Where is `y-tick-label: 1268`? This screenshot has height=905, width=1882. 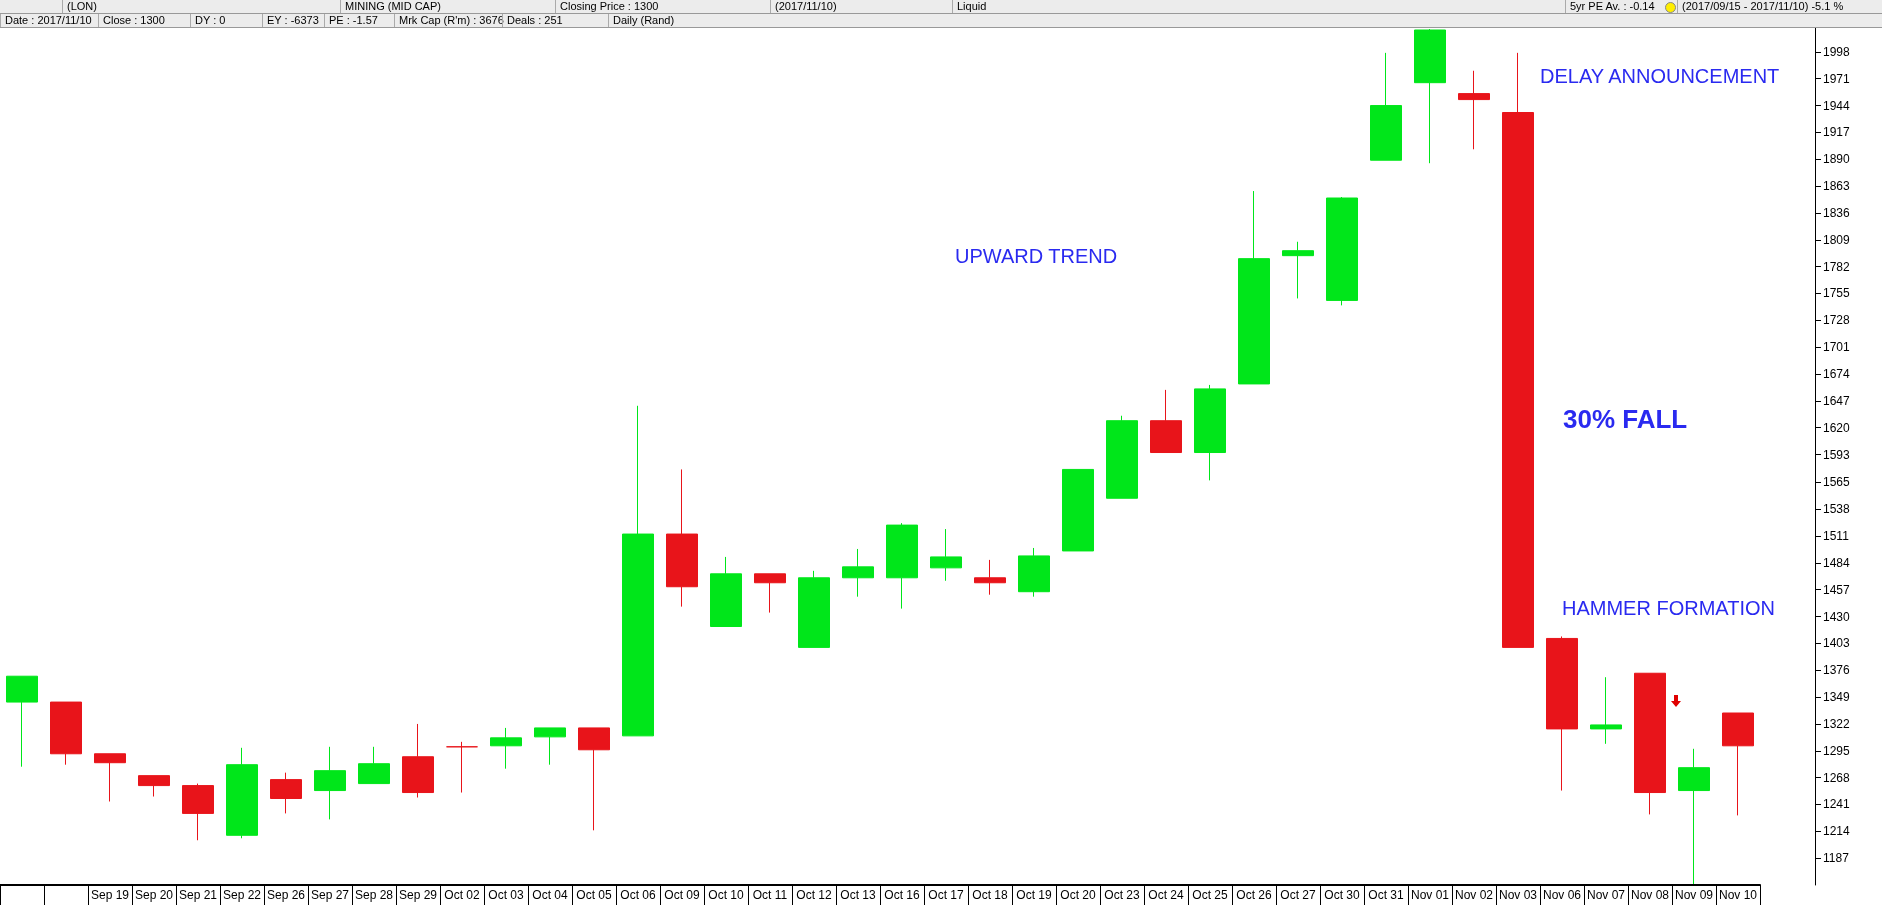
y-tick-label: 1268 is located at coordinates (1837, 777).